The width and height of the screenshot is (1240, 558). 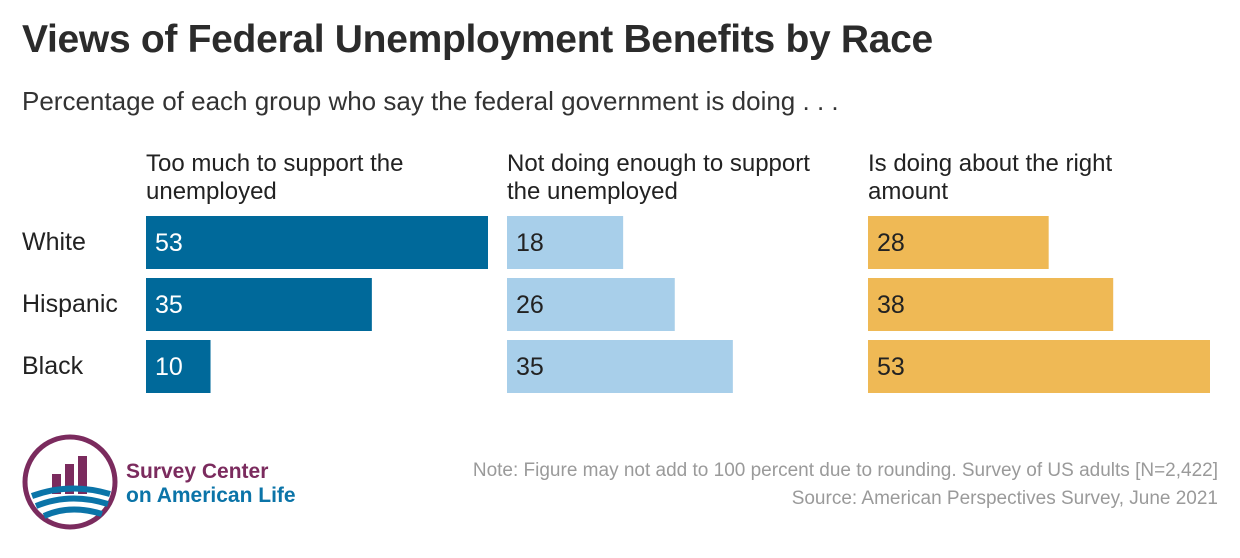 What do you see at coordinates (169, 305) in the screenshot?
I see `data-label-too-much-hispanic: 35` at bounding box center [169, 305].